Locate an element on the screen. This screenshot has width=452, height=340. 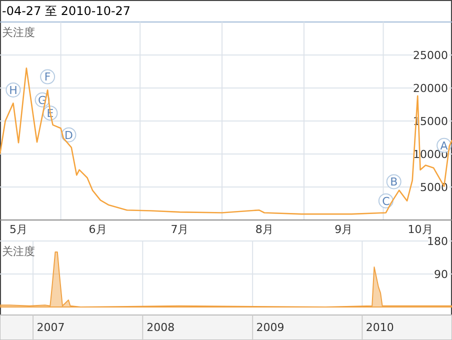
x-tick-label: 8月 is located at coordinates (264, 229).